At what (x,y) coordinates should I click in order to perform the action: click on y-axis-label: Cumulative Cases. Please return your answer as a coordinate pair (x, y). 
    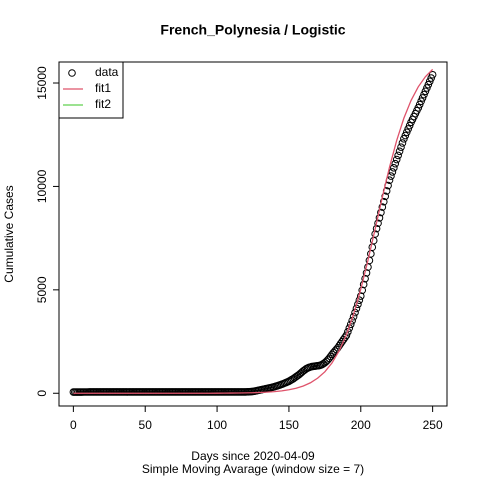
    Looking at the image, I should click on (9, 233).